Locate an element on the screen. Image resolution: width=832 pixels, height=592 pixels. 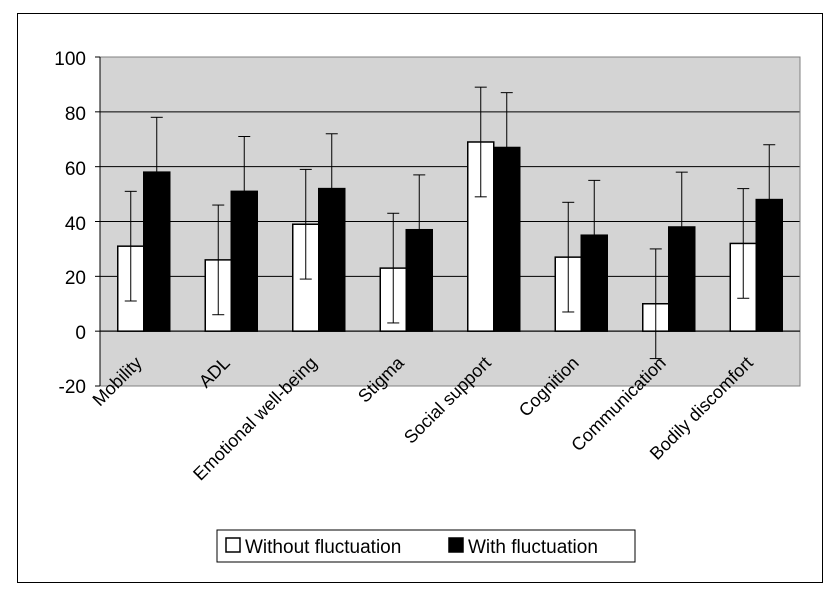
y-tick-label: 40 is located at coordinates (75, 224).